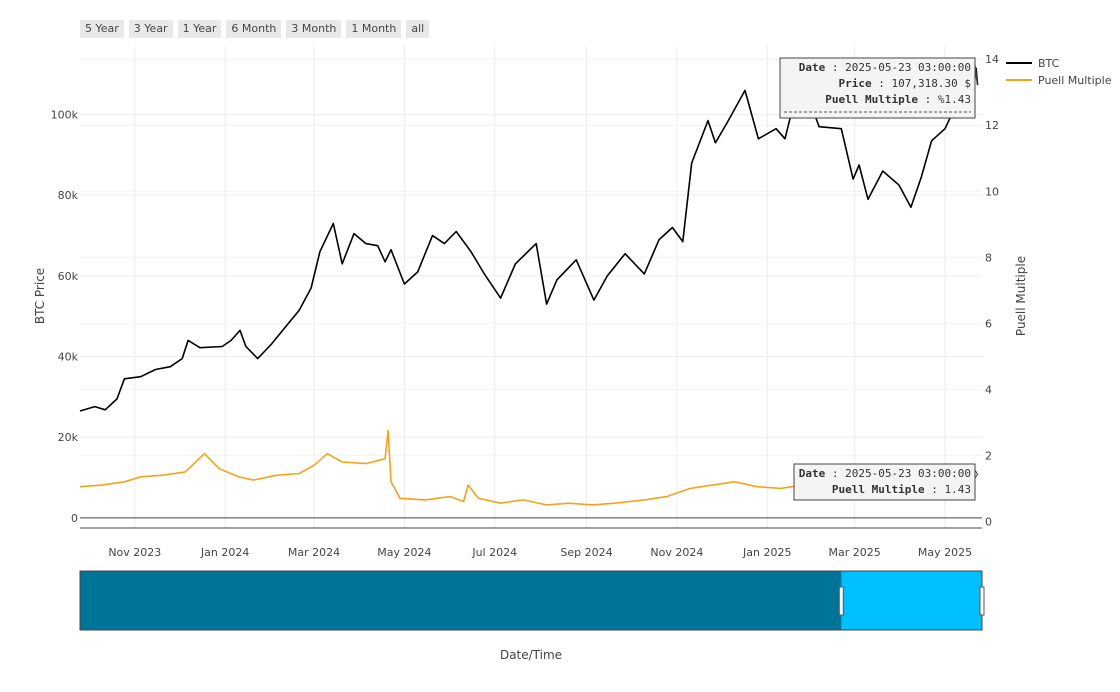 The height and width of the screenshot is (692, 1120). What do you see at coordinates (988, 389) in the screenshot?
I see `y2-tick-label: 4` at bounding box center [988, 389].